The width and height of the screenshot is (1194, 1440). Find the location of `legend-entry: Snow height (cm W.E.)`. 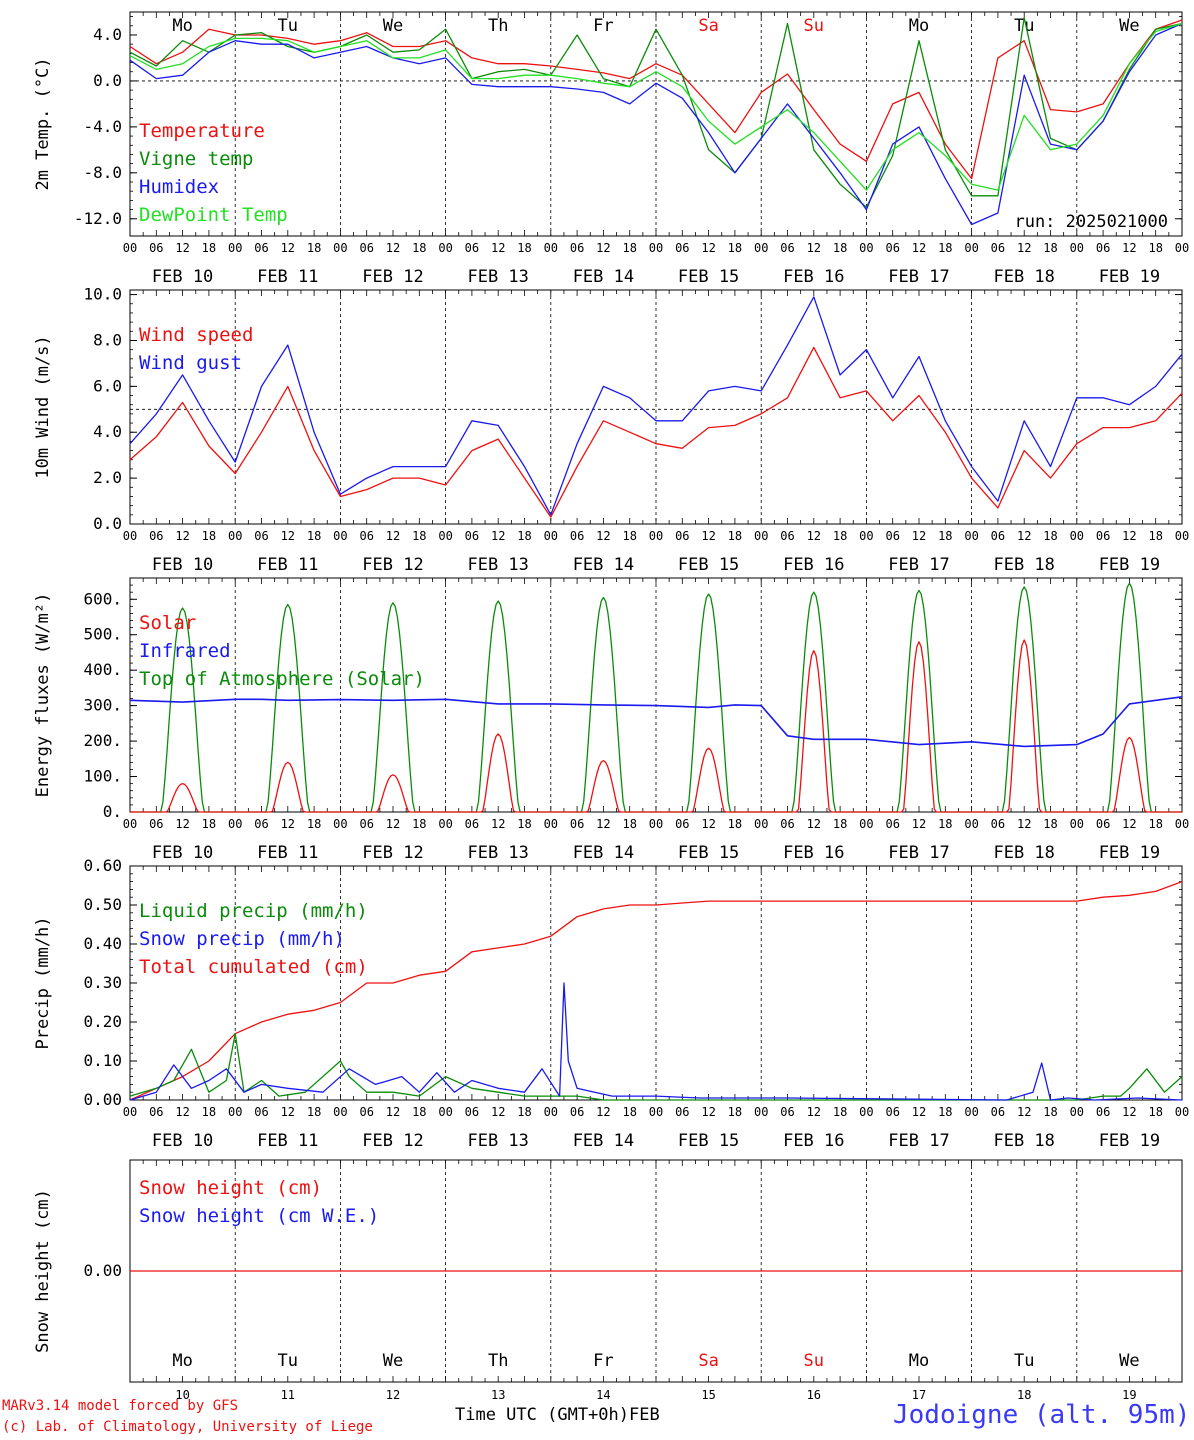

legend-entry: Snow height (cm W.E.) is located at coordinates (259, 1216).